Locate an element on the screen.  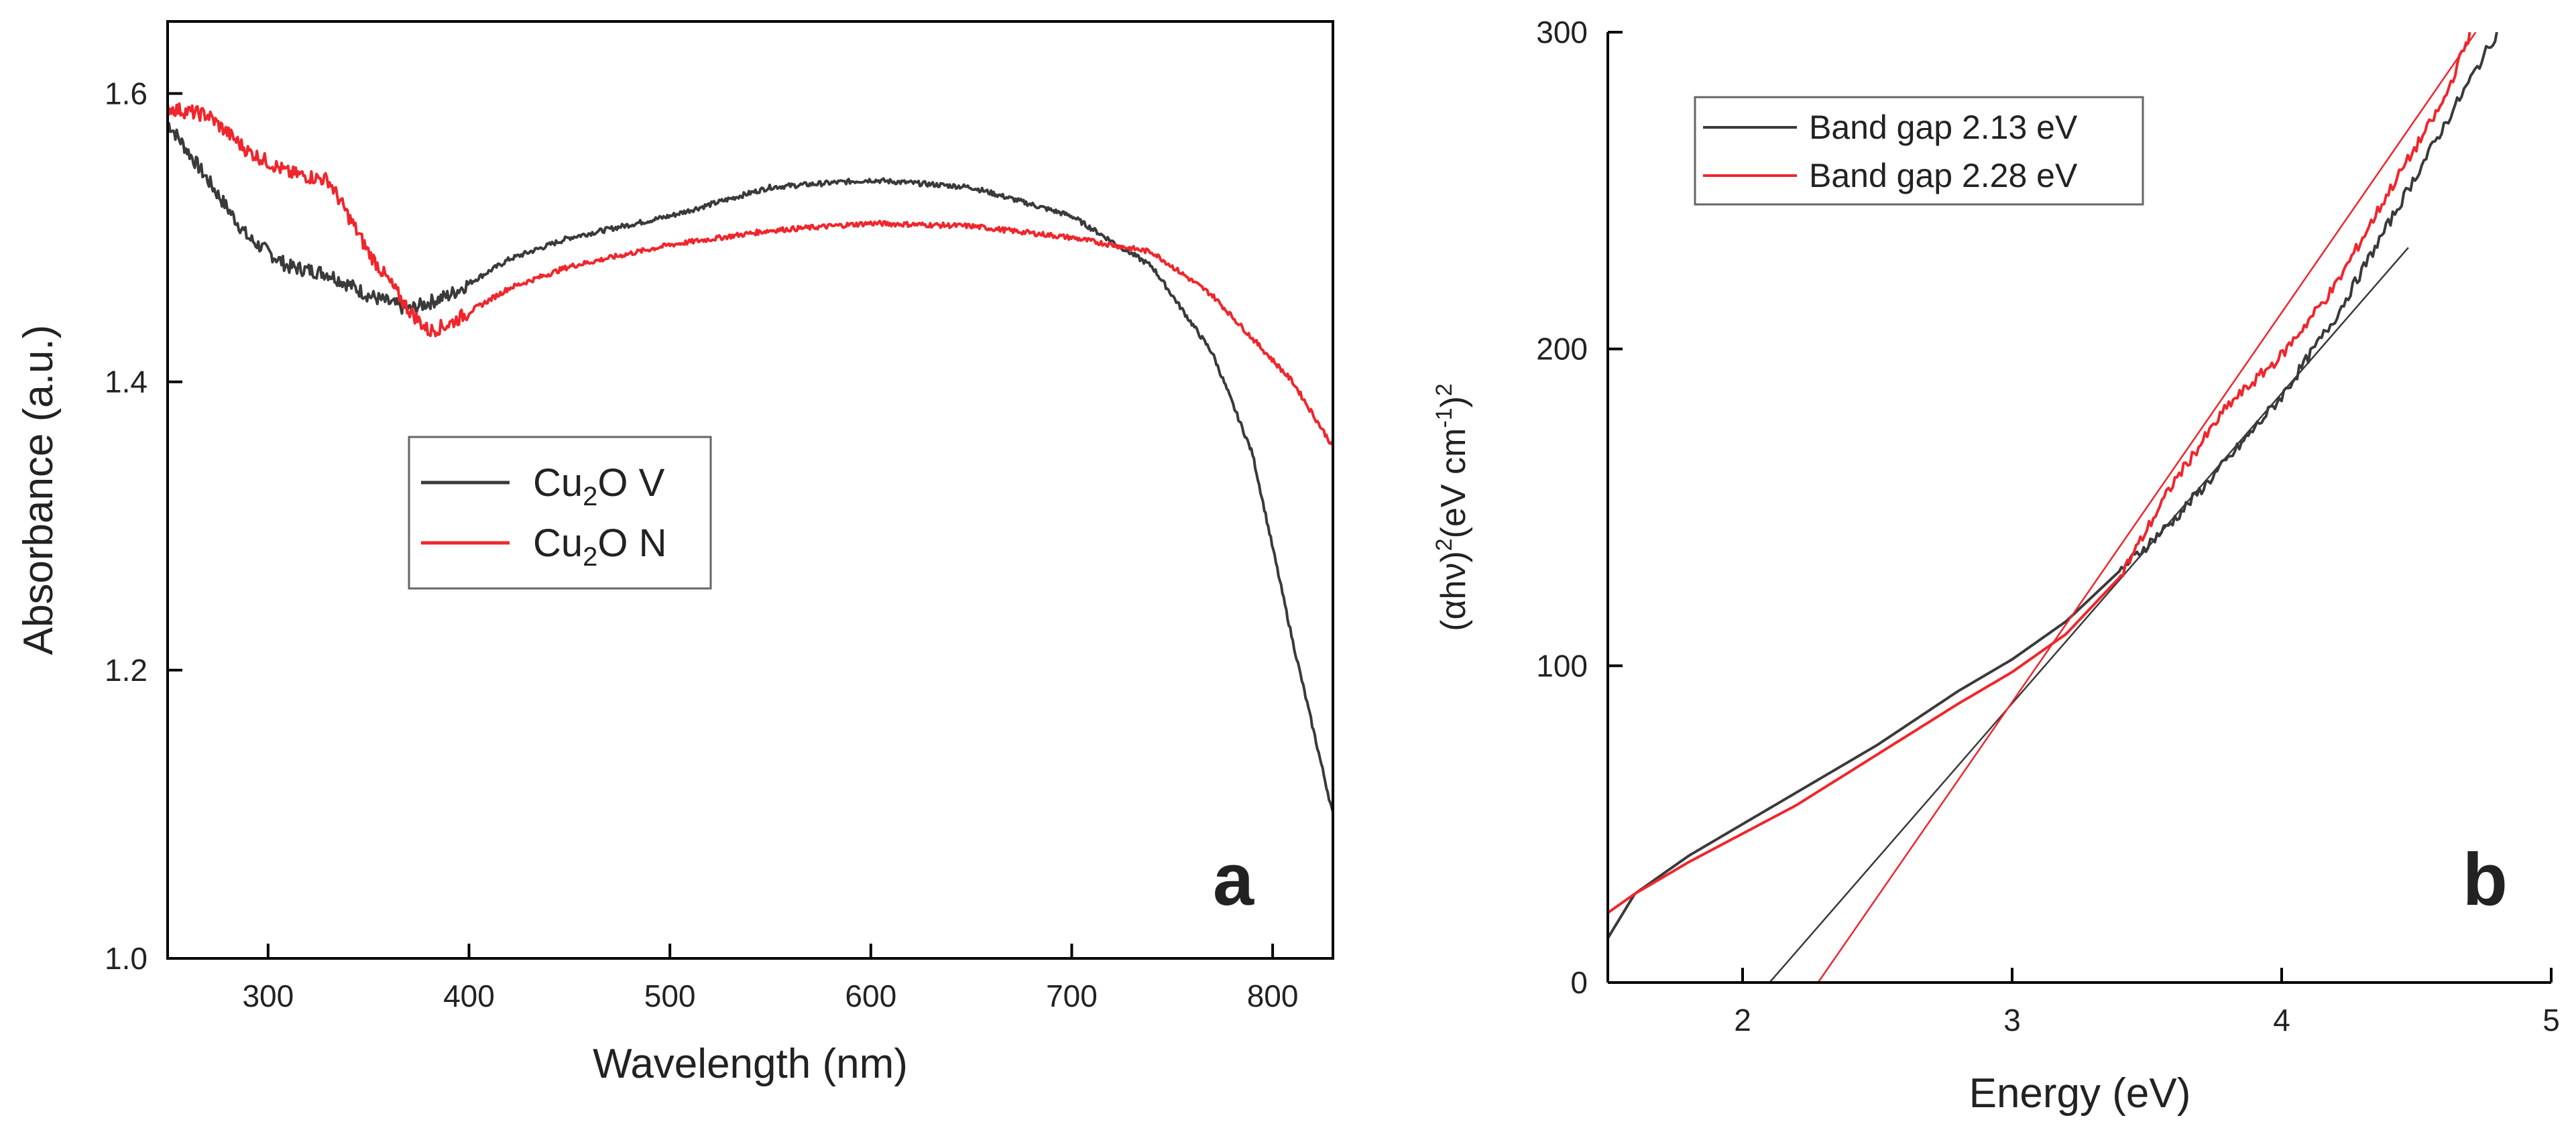
legend-label-cu2o-v: Cu2O V is located at coordinates (599, 486).